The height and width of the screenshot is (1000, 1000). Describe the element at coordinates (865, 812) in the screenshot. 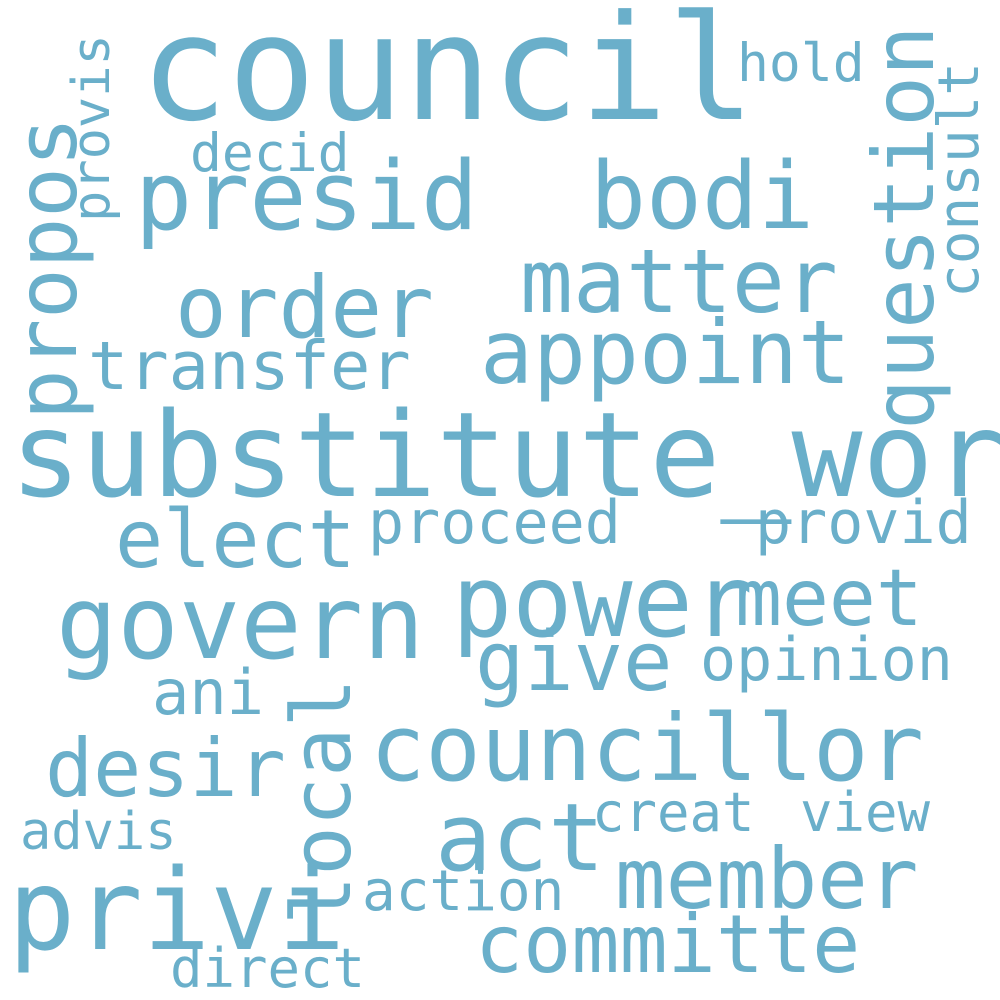

I see `word-view: view` at that location.